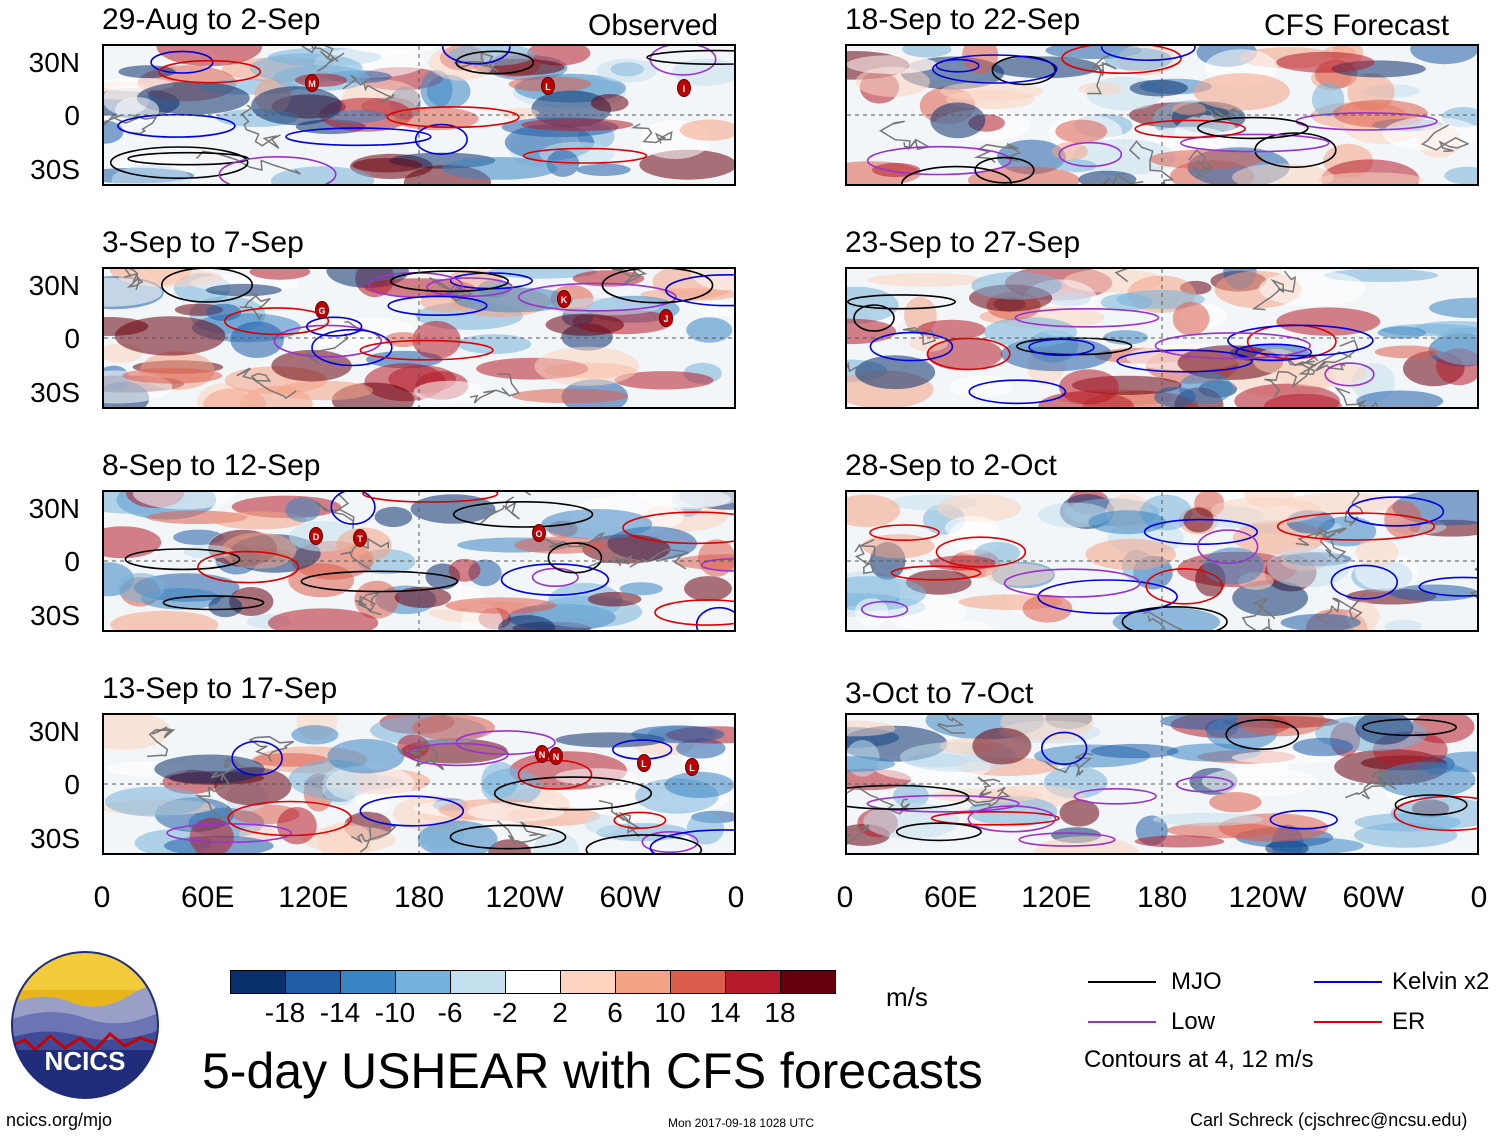 Image resolution: width=1510 pixels, height=1137 pixels. Describe the element at coordinates (1329, 1120) in the screenshot. I see `credit: Carl Schreck (cjschrec@ncsu.edu)` at that location.